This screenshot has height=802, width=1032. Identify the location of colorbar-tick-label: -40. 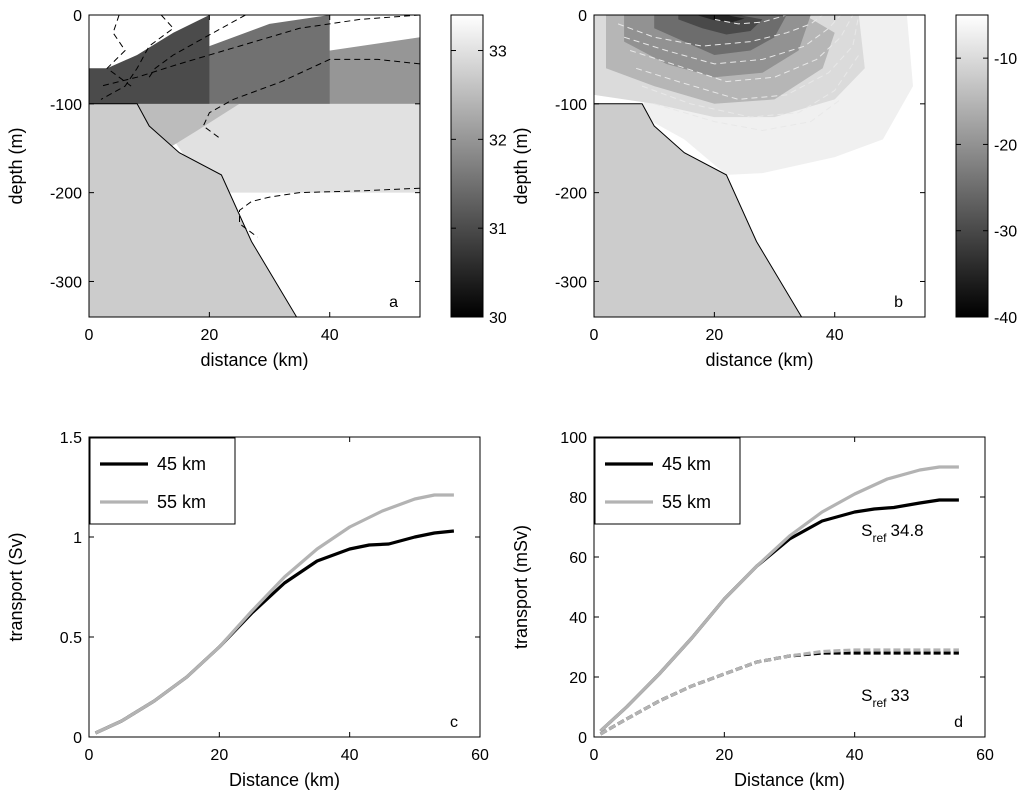
(1005, 318).